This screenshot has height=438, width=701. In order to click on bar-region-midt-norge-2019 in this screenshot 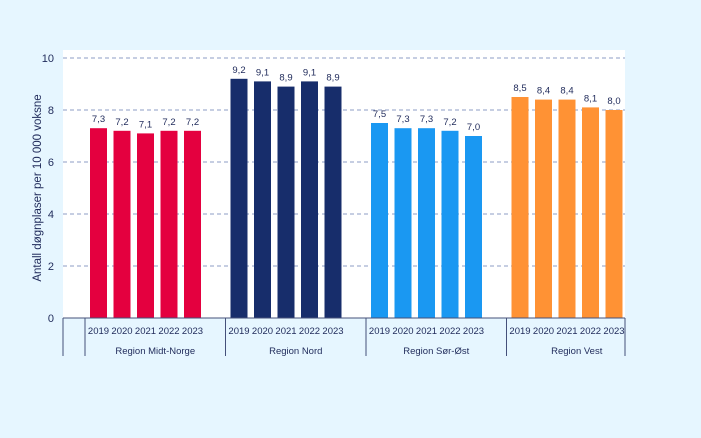, I will do `click(98, 223)`.